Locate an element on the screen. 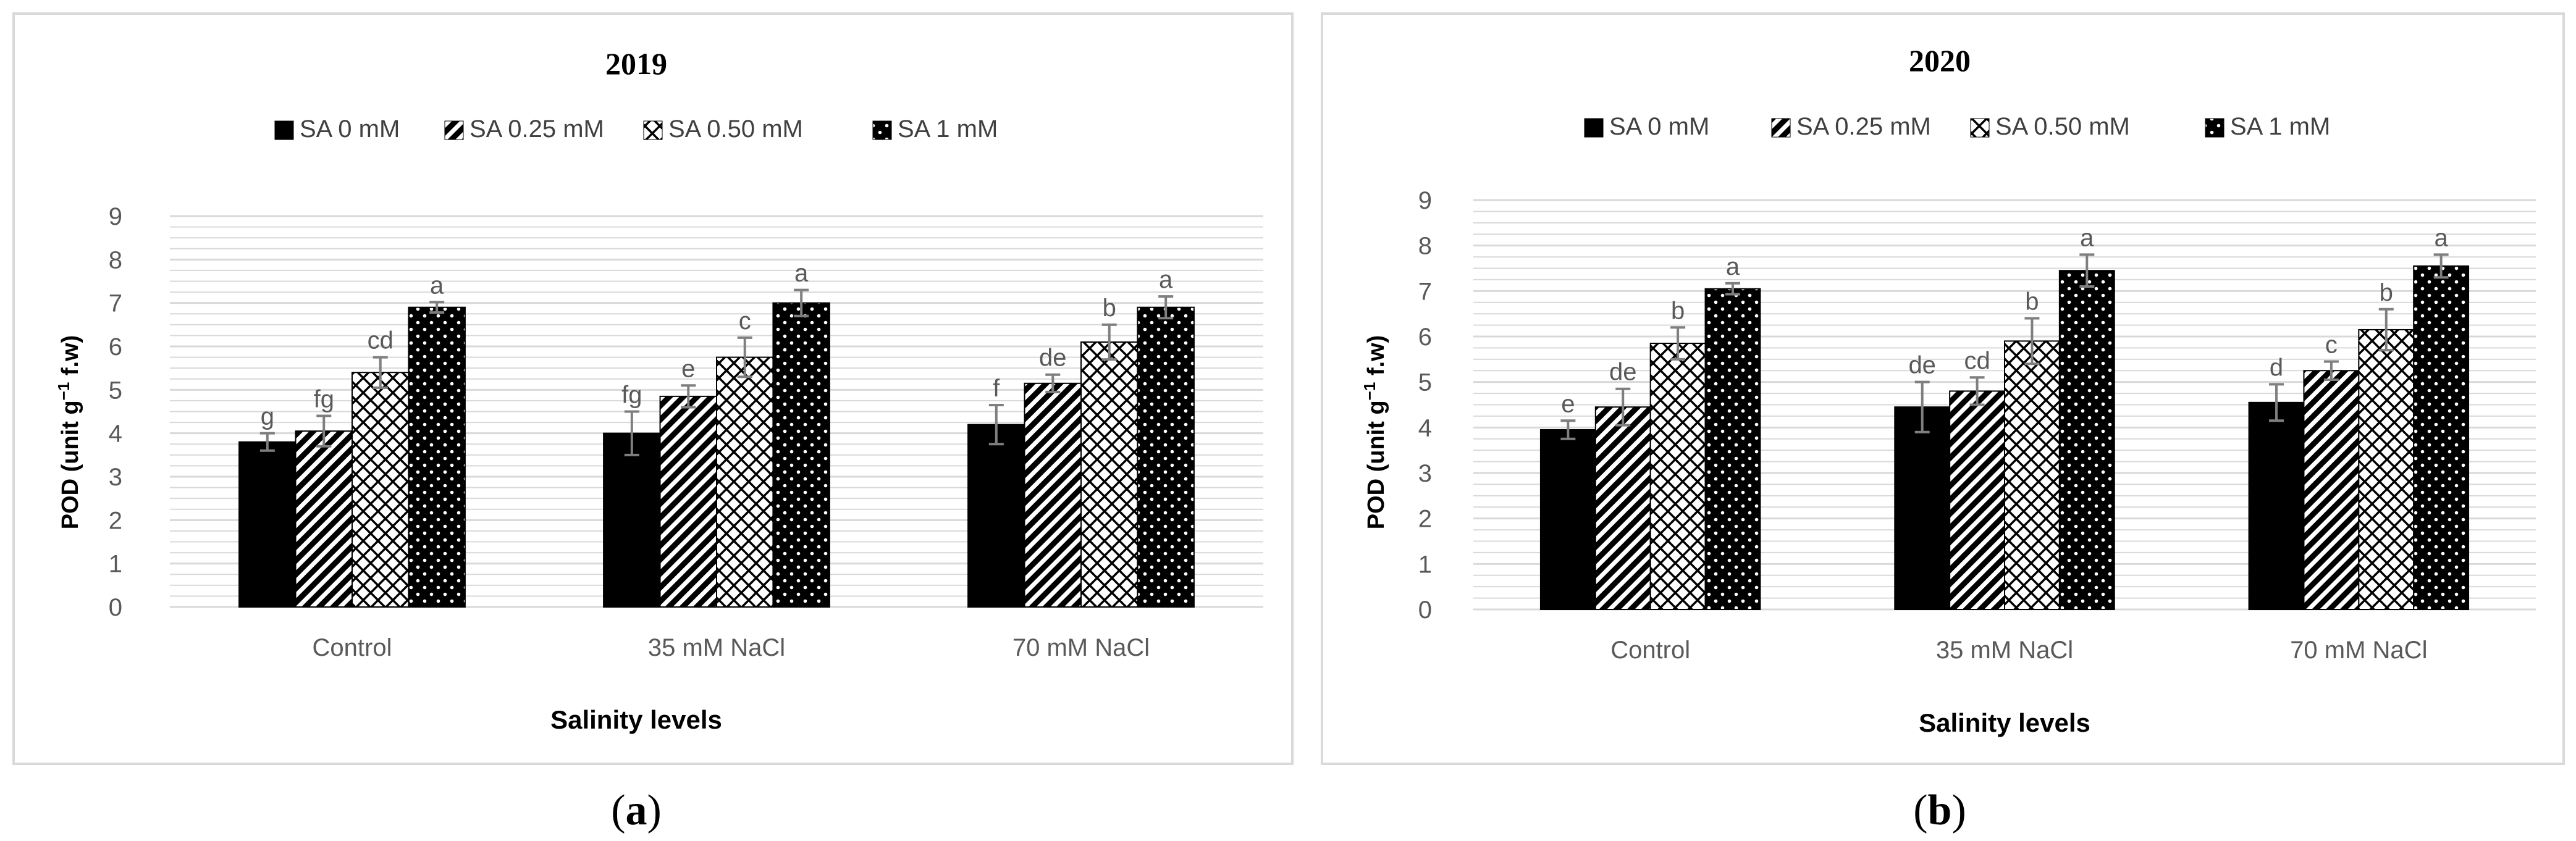 This screenshot has height=841, width=2576. legend-label: SA 1 mM is located at coordinates (2280, 127).